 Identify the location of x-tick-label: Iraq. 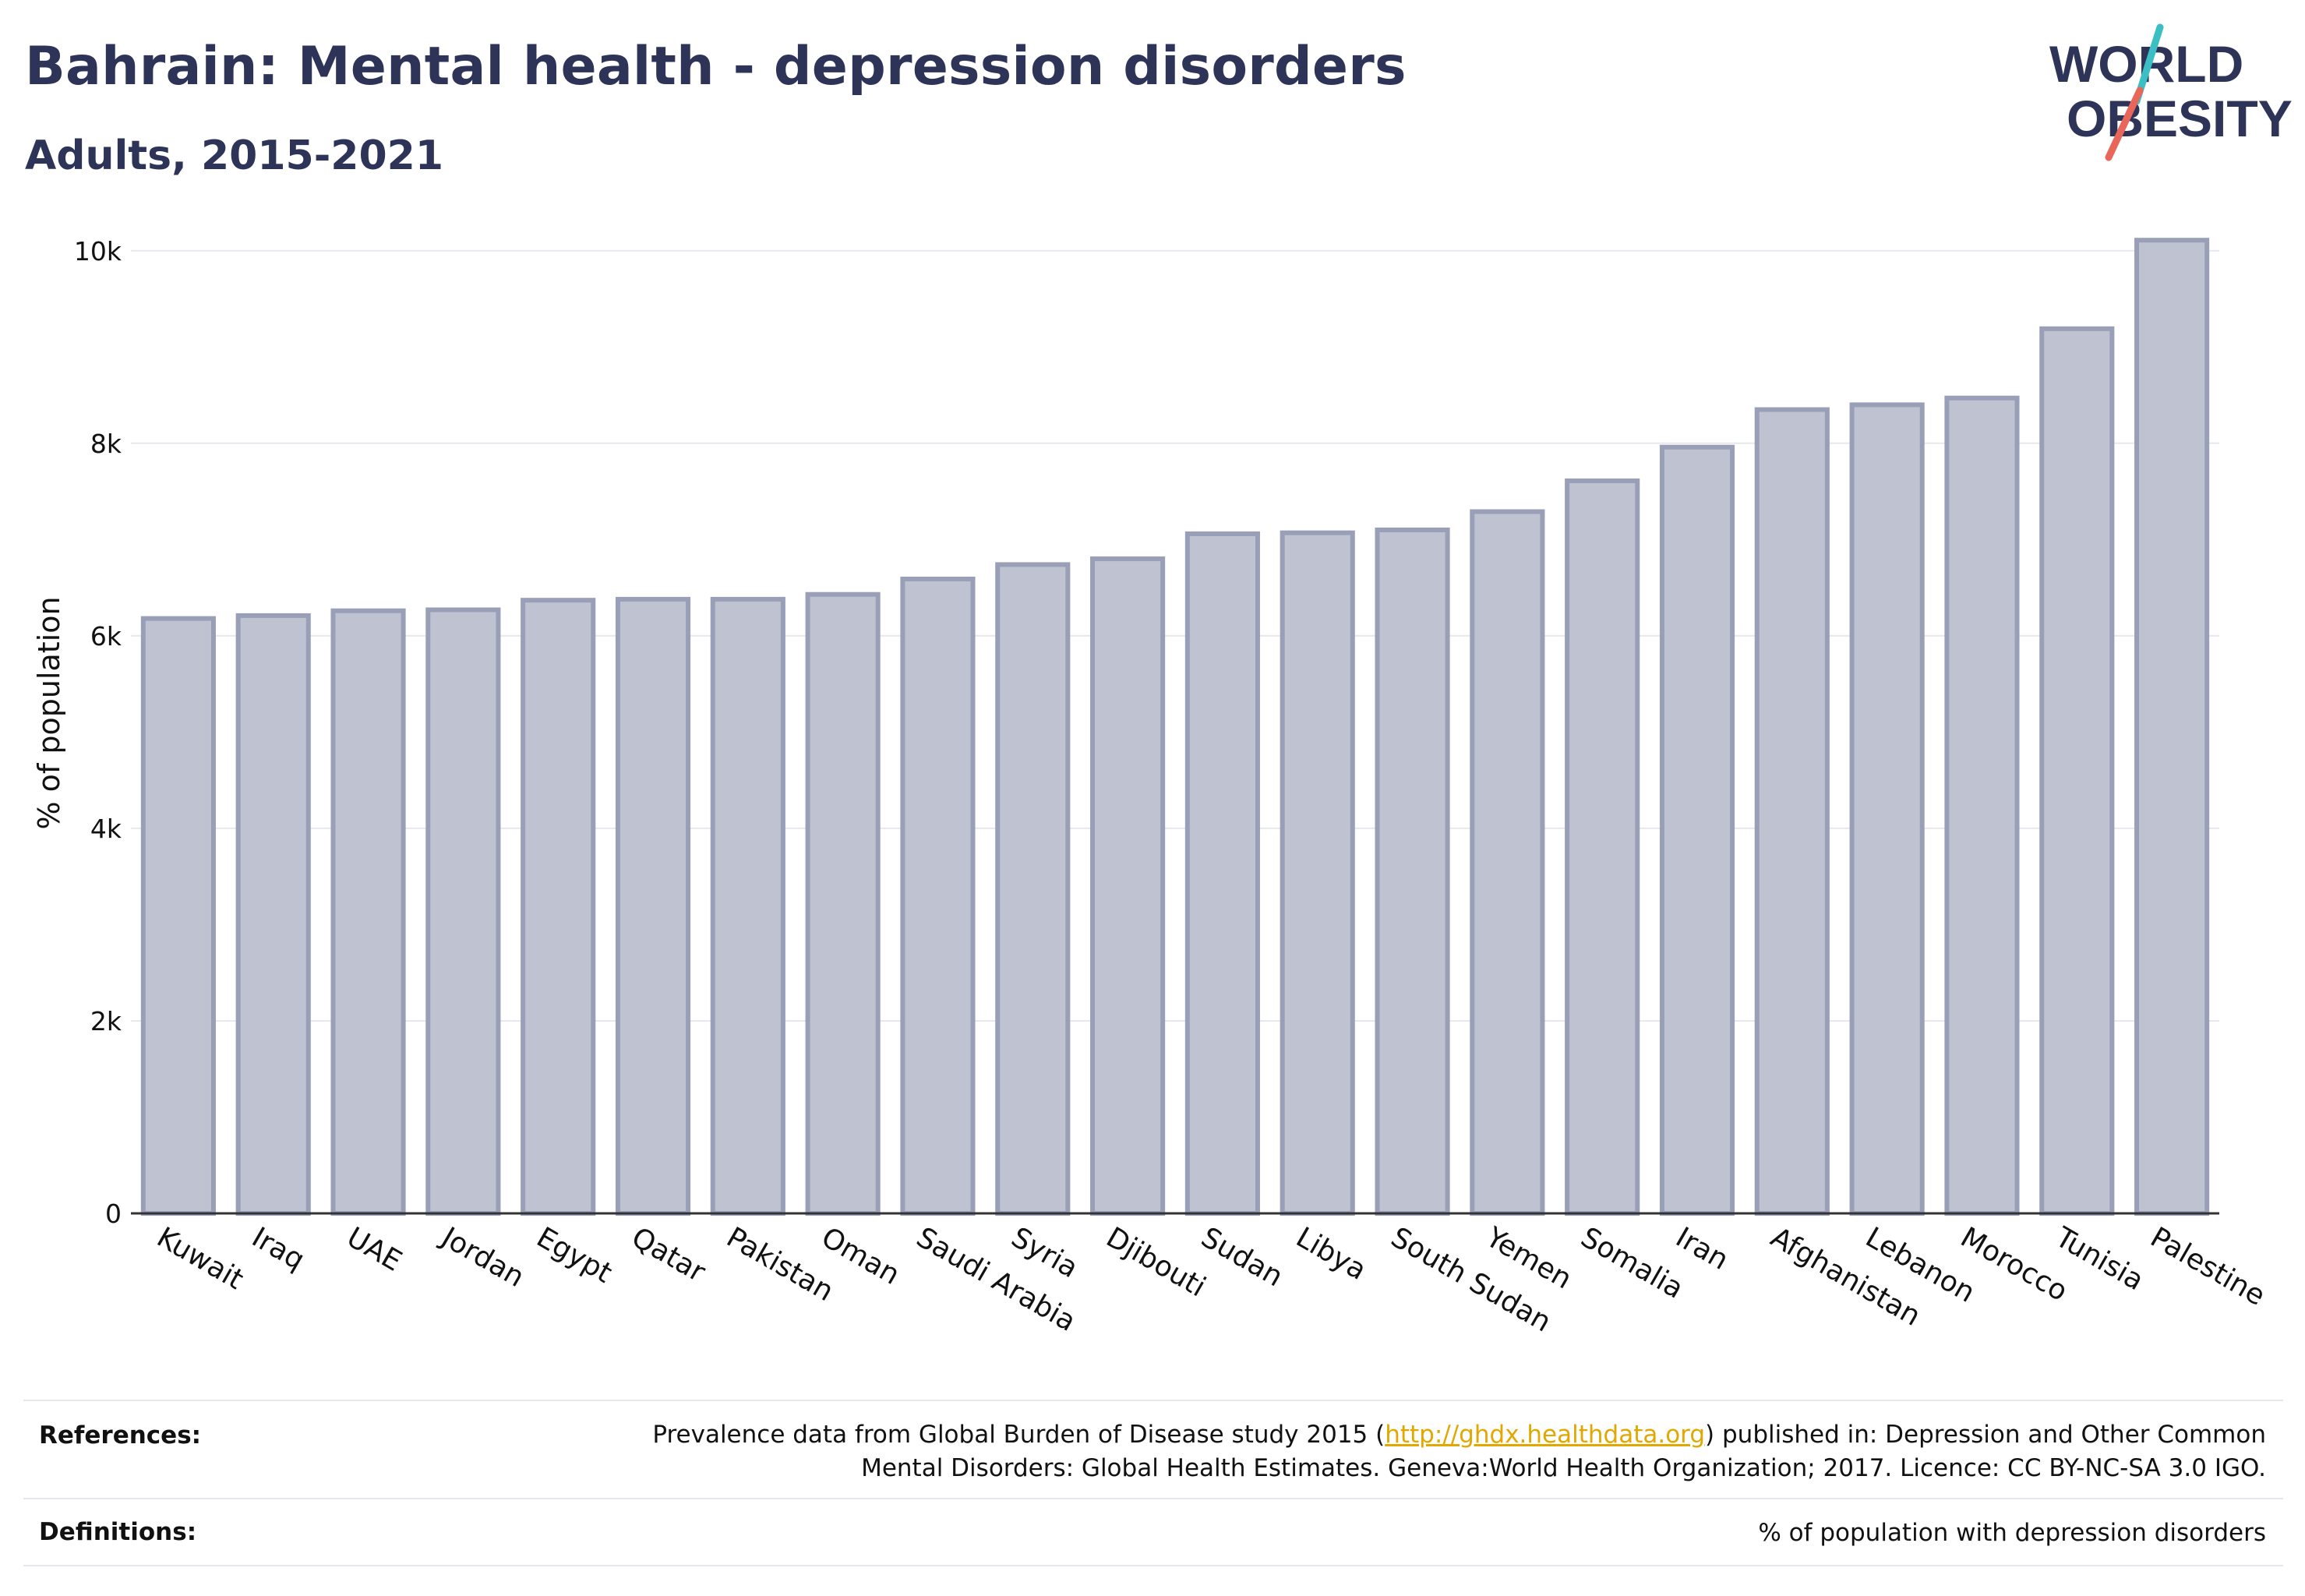
(277, 1248).